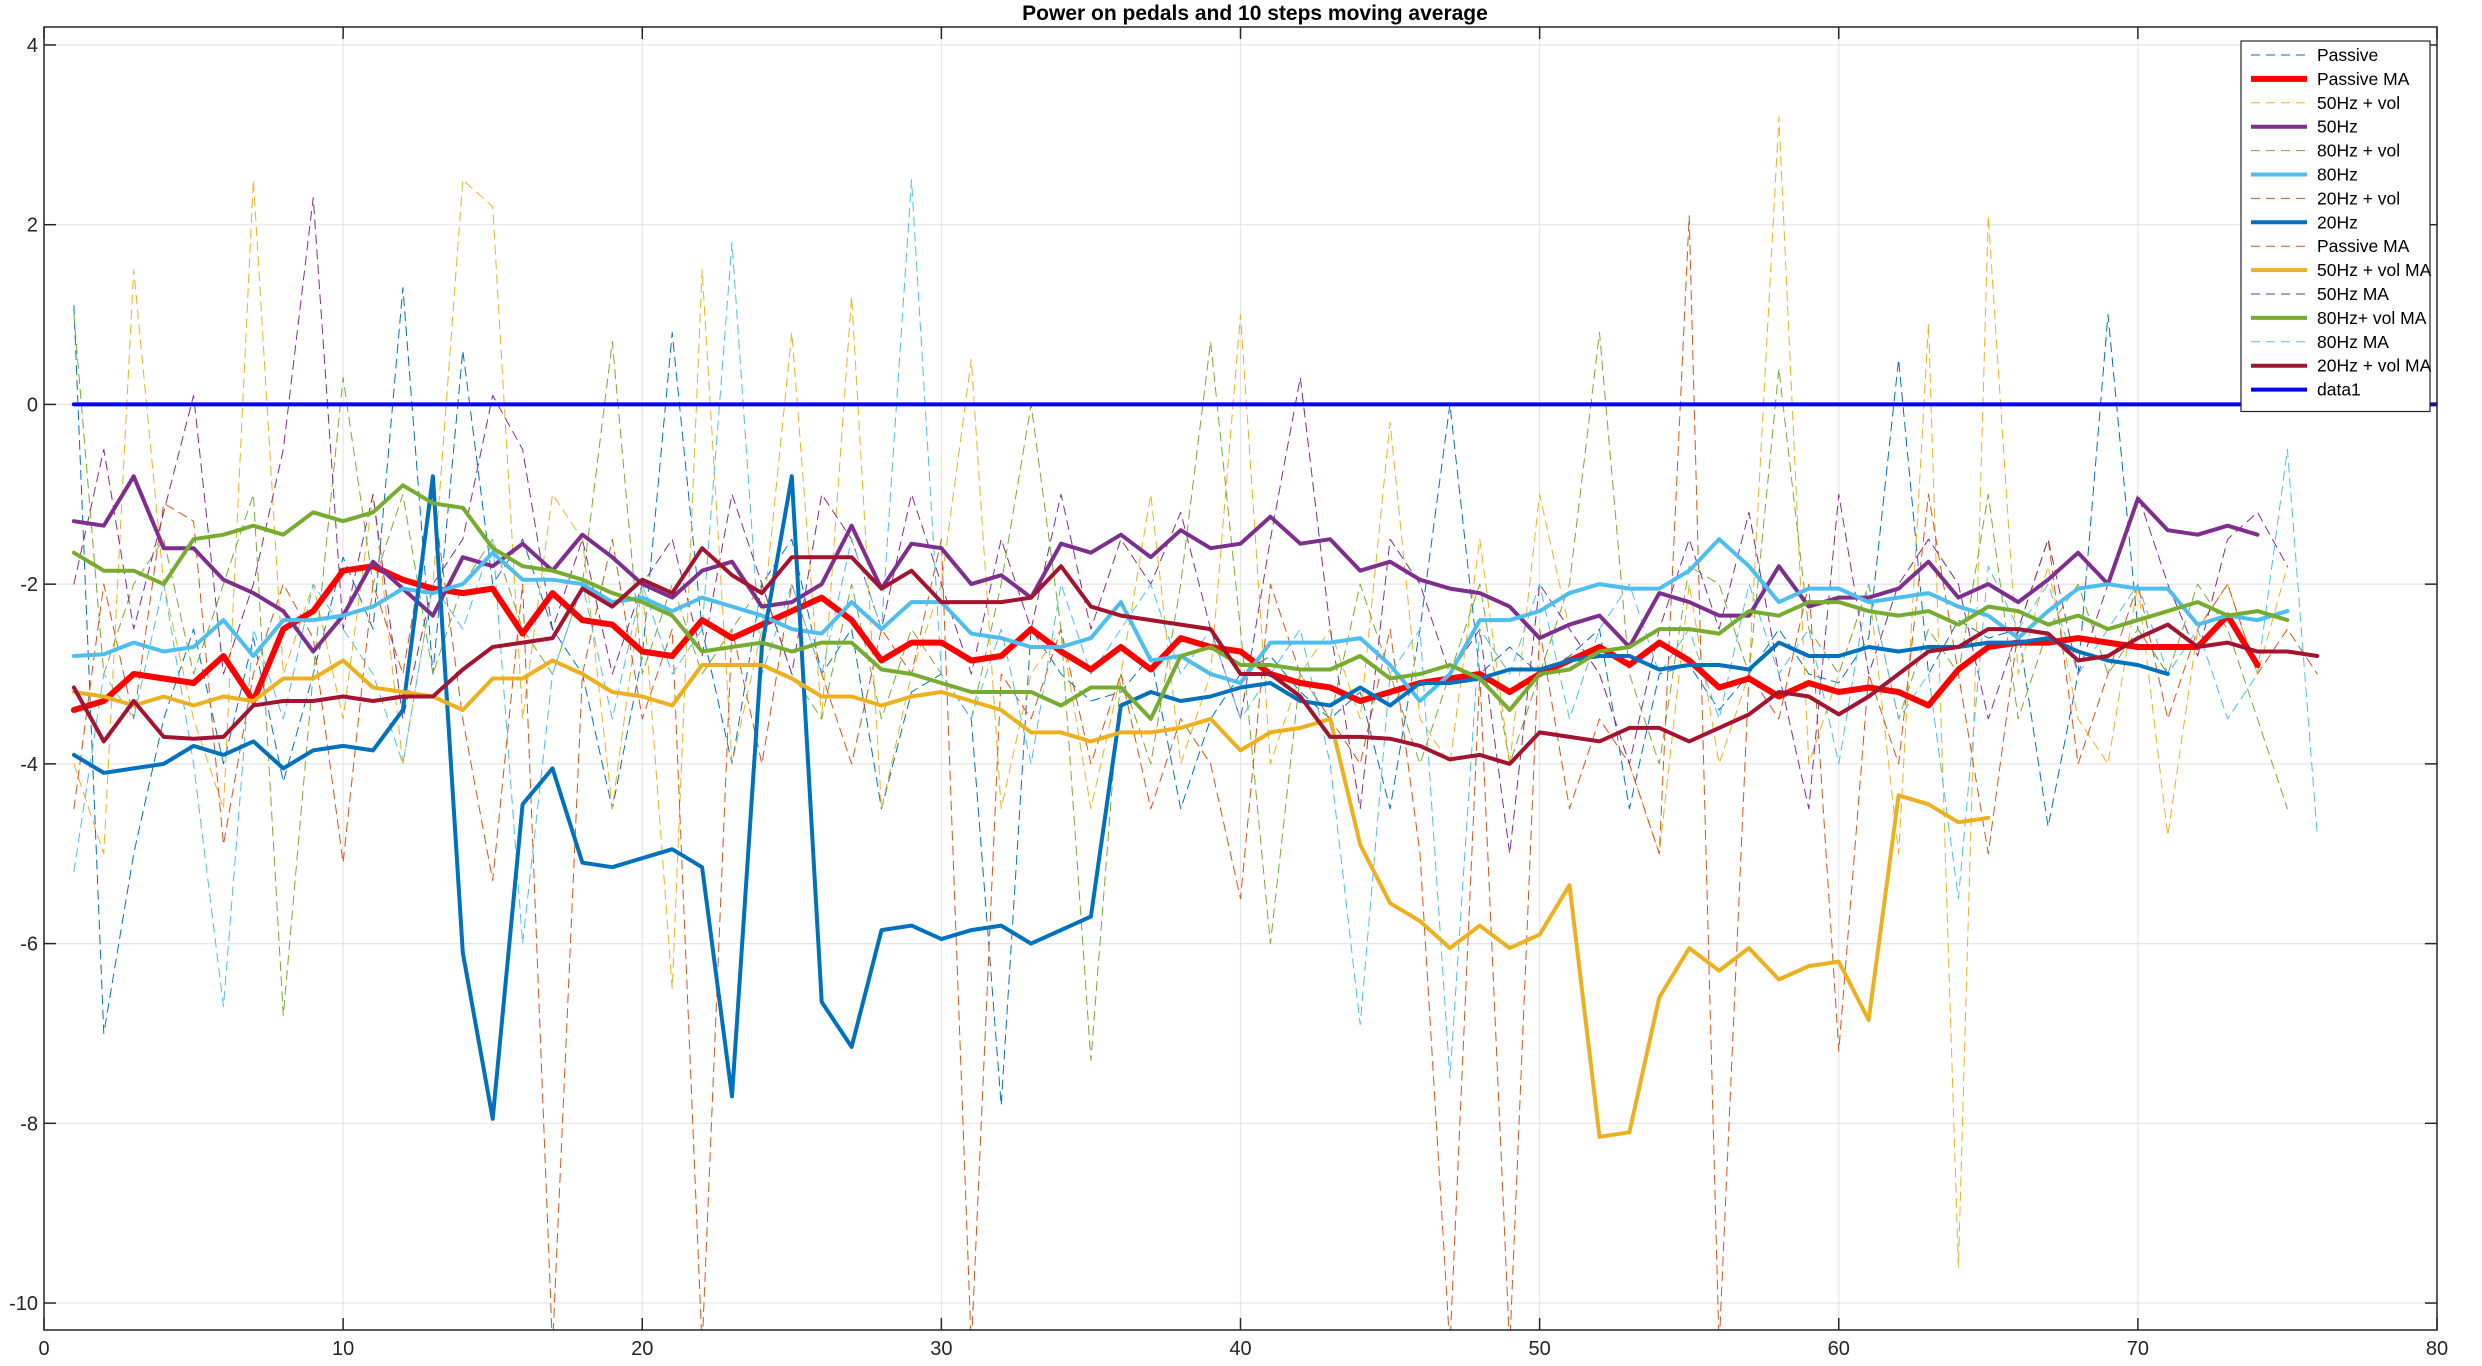  I want to click on legend-label: 80Hz+ vol MA, so click(2372, 318).